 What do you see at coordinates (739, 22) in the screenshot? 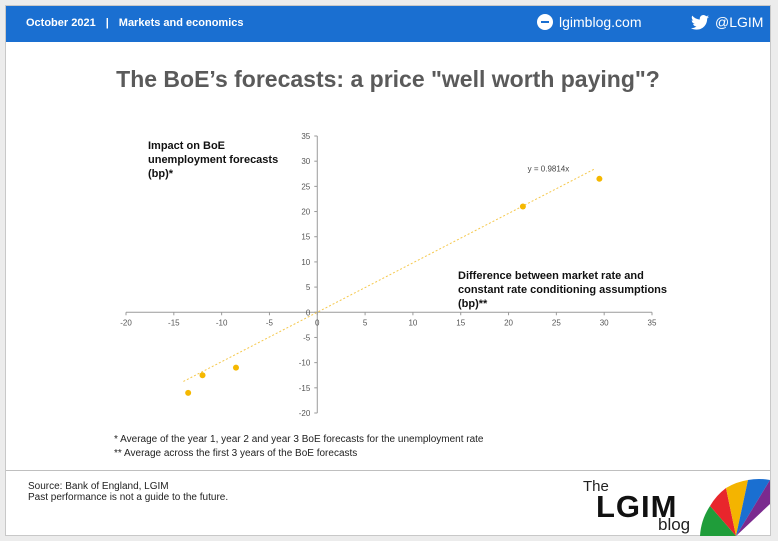
I see `twitter-handle: @LGIM` at bounding box center [739, 22].